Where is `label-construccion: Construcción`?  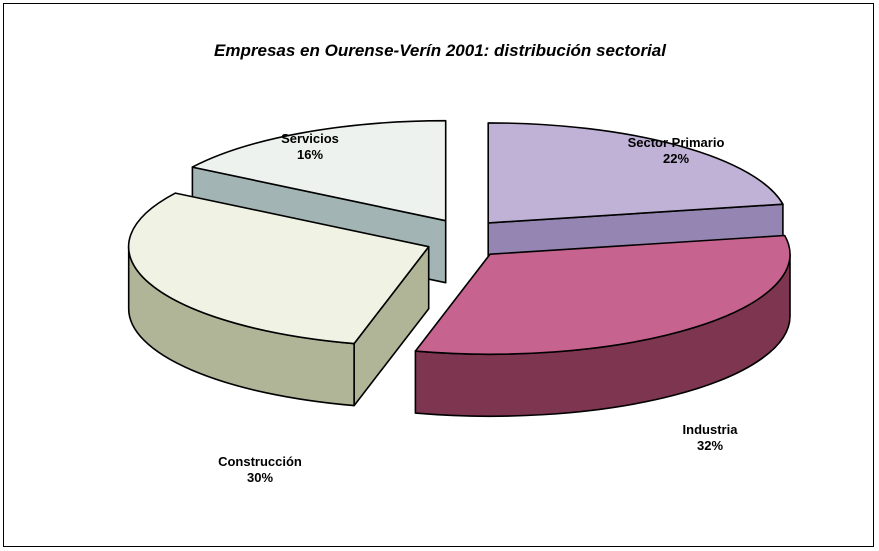 label-construccion: Construcción is located at coordinates (260, 461).